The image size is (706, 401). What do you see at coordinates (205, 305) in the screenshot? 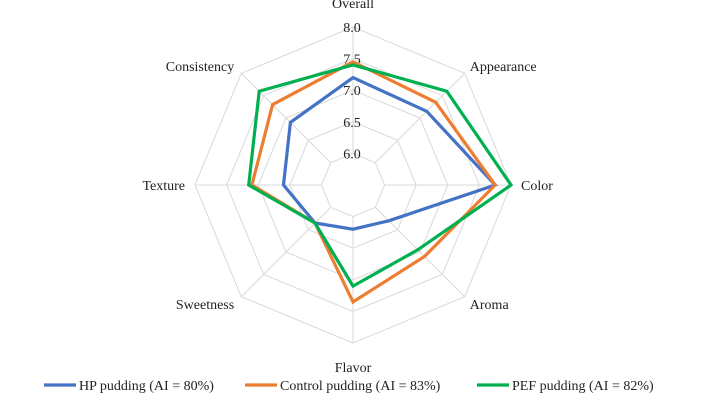
I see `axis-label-sweetness: Sweetness` at bounding box center [205, 305].